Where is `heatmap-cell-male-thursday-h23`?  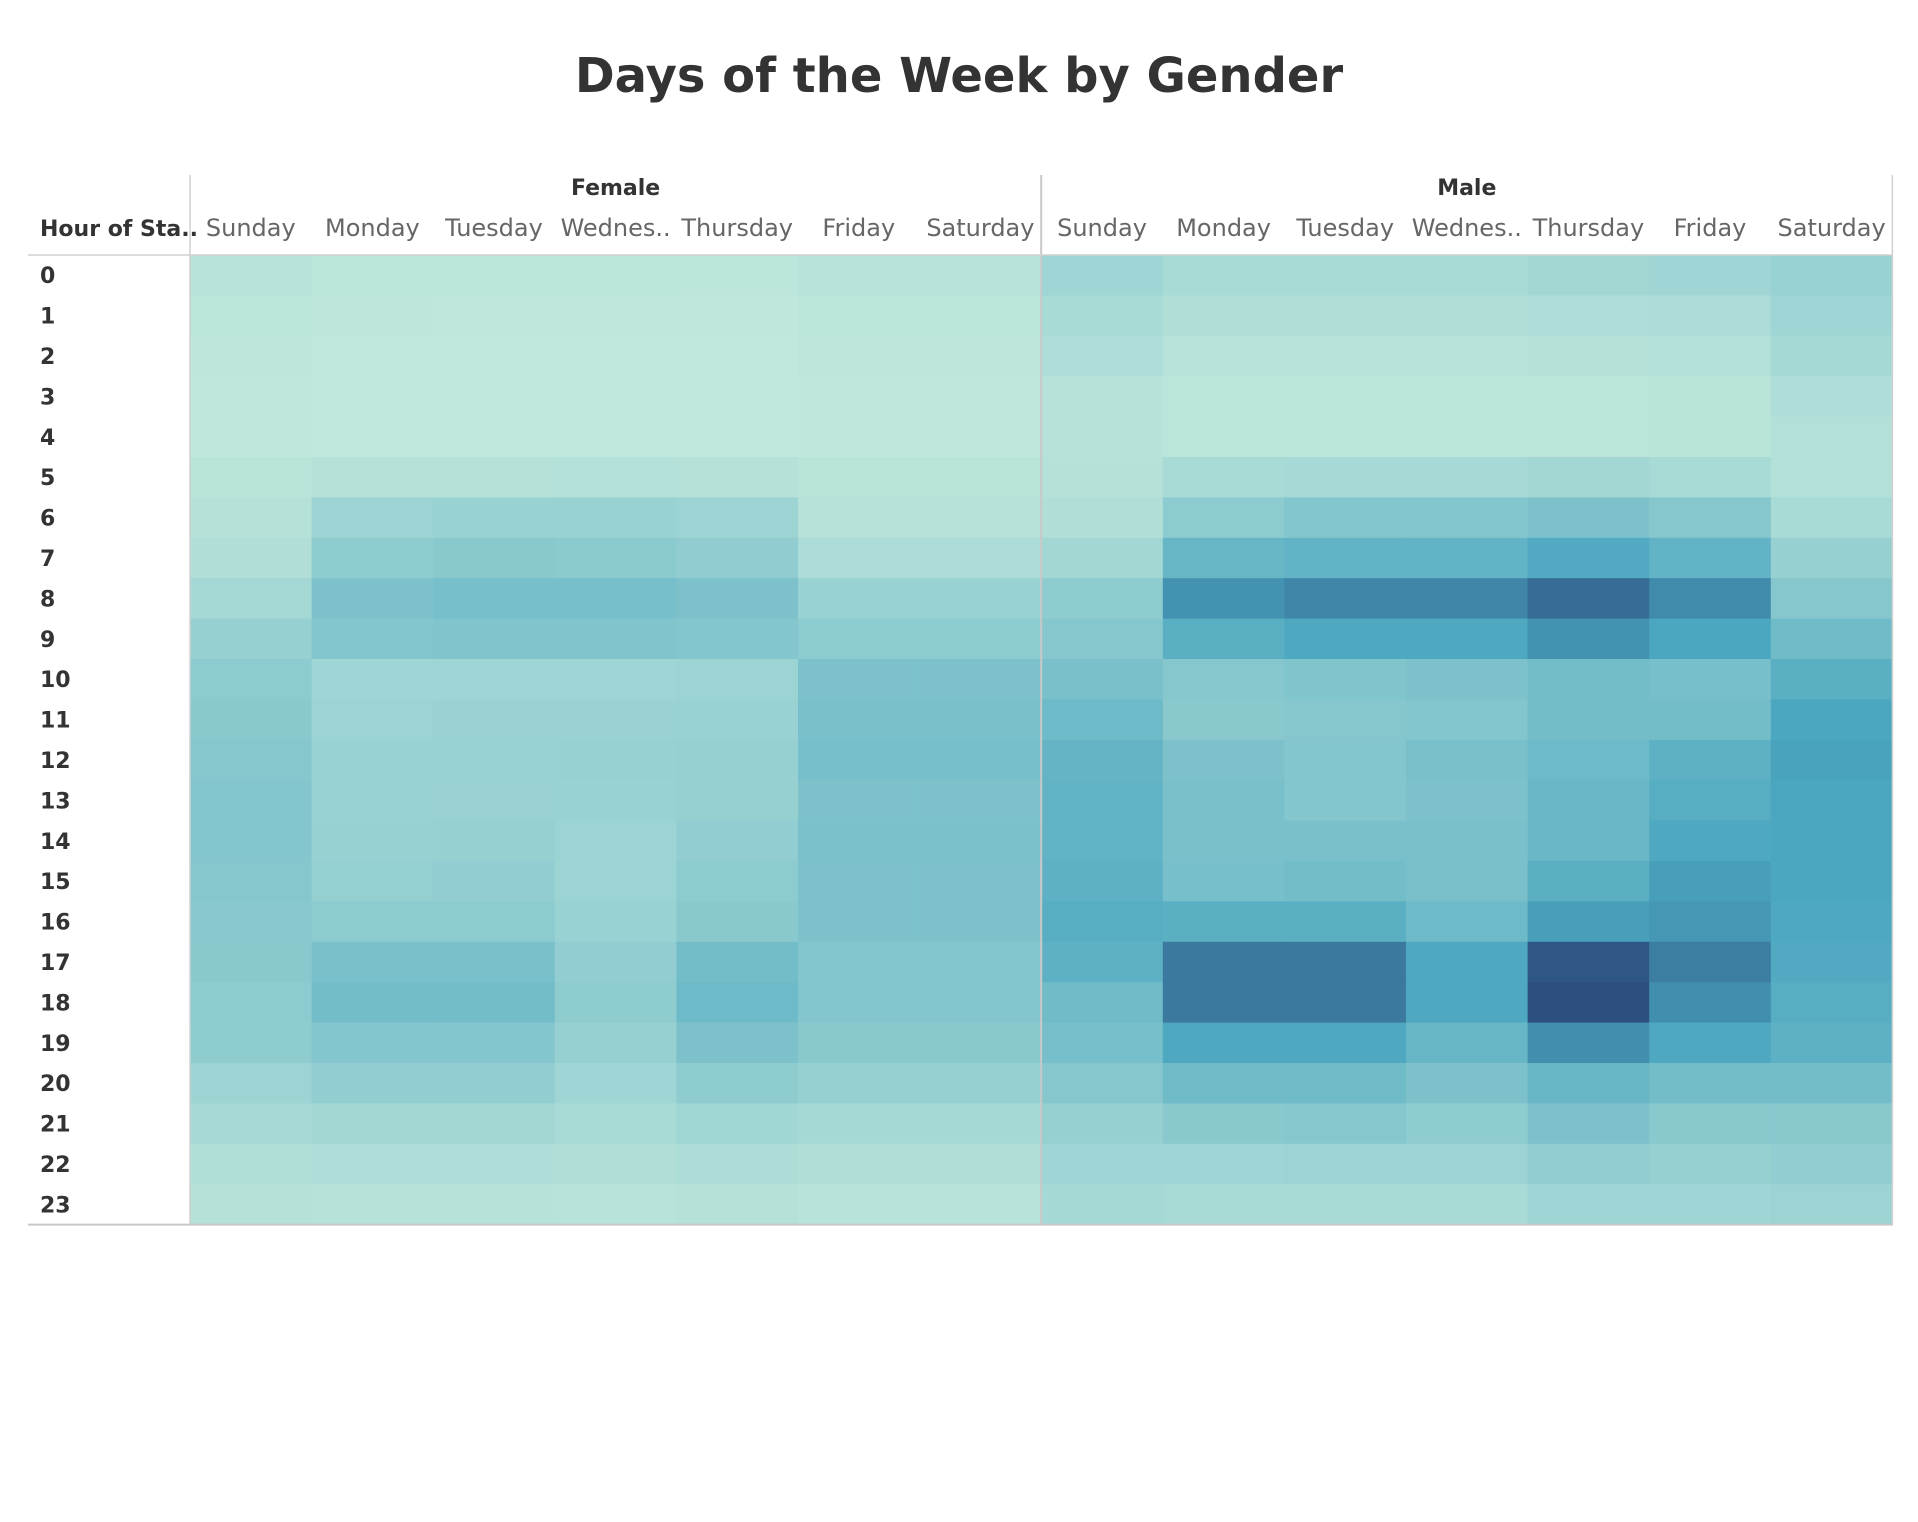 heatmap-cell-male-thursday-h23 is located at coordinates (1588, 1205).